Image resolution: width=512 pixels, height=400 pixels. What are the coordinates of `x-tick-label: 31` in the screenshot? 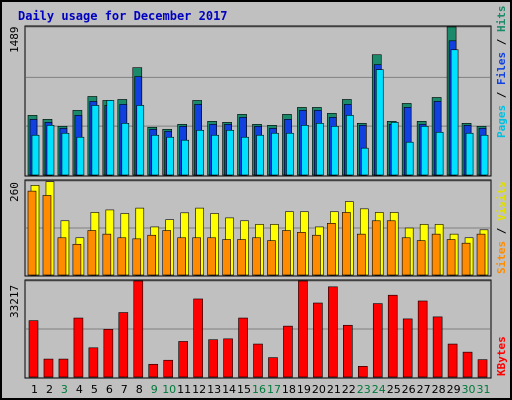 It's located at (484, 389).